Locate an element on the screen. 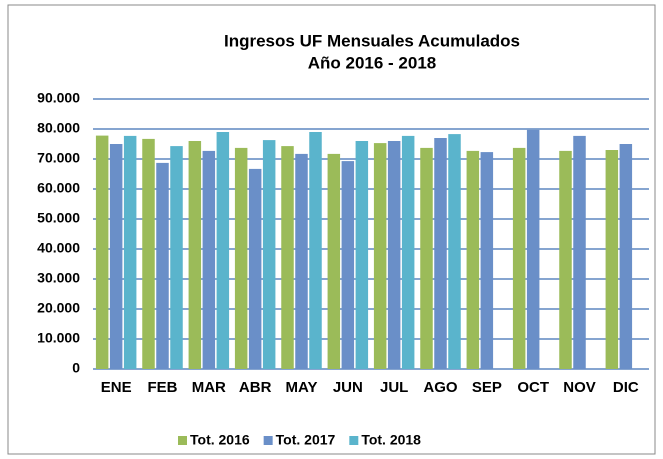  chart-subtitle: Año 2016 - 2018 is located at coordinates (372, 62).